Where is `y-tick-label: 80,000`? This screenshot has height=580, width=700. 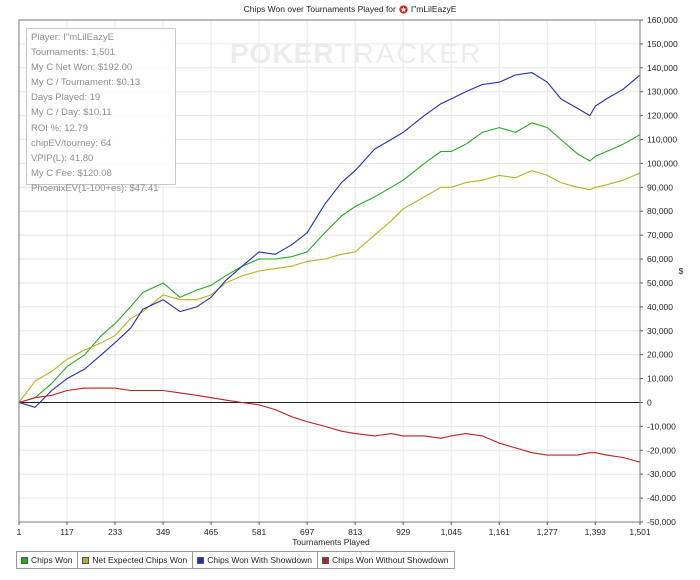
y-tick-label: 80,000 is located at coordinates (660, 211).